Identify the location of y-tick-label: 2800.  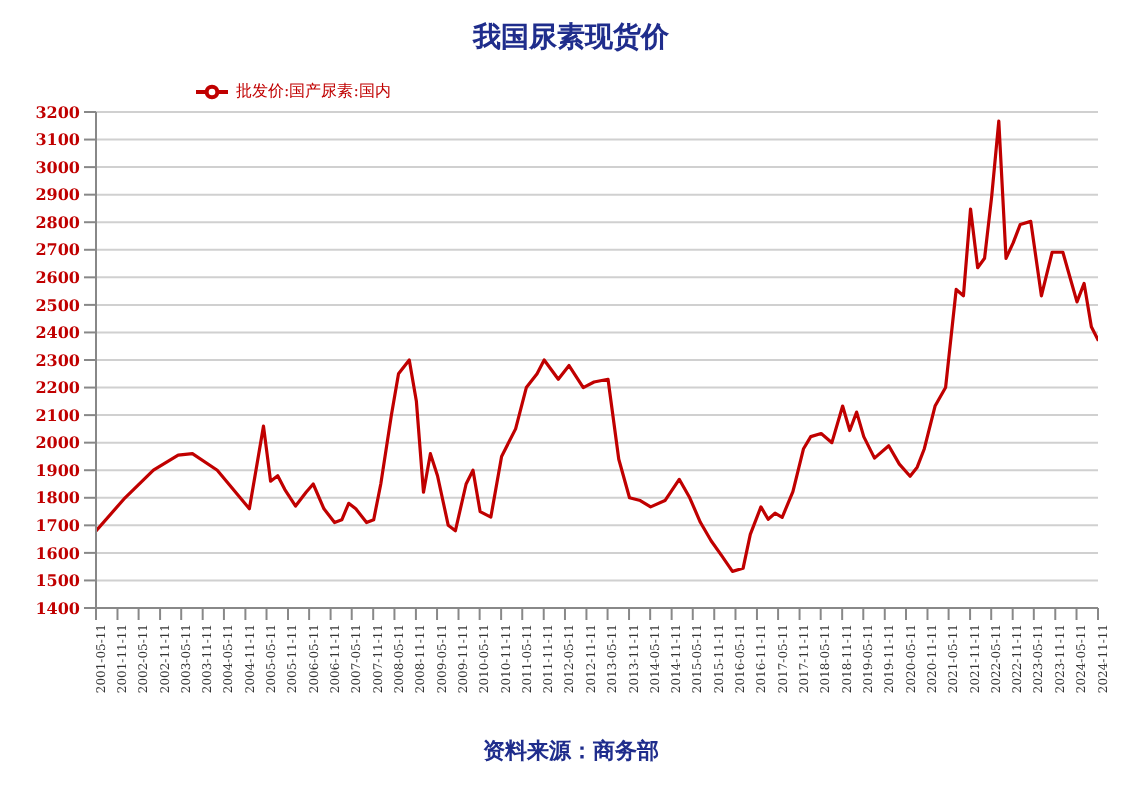
(58, 221).